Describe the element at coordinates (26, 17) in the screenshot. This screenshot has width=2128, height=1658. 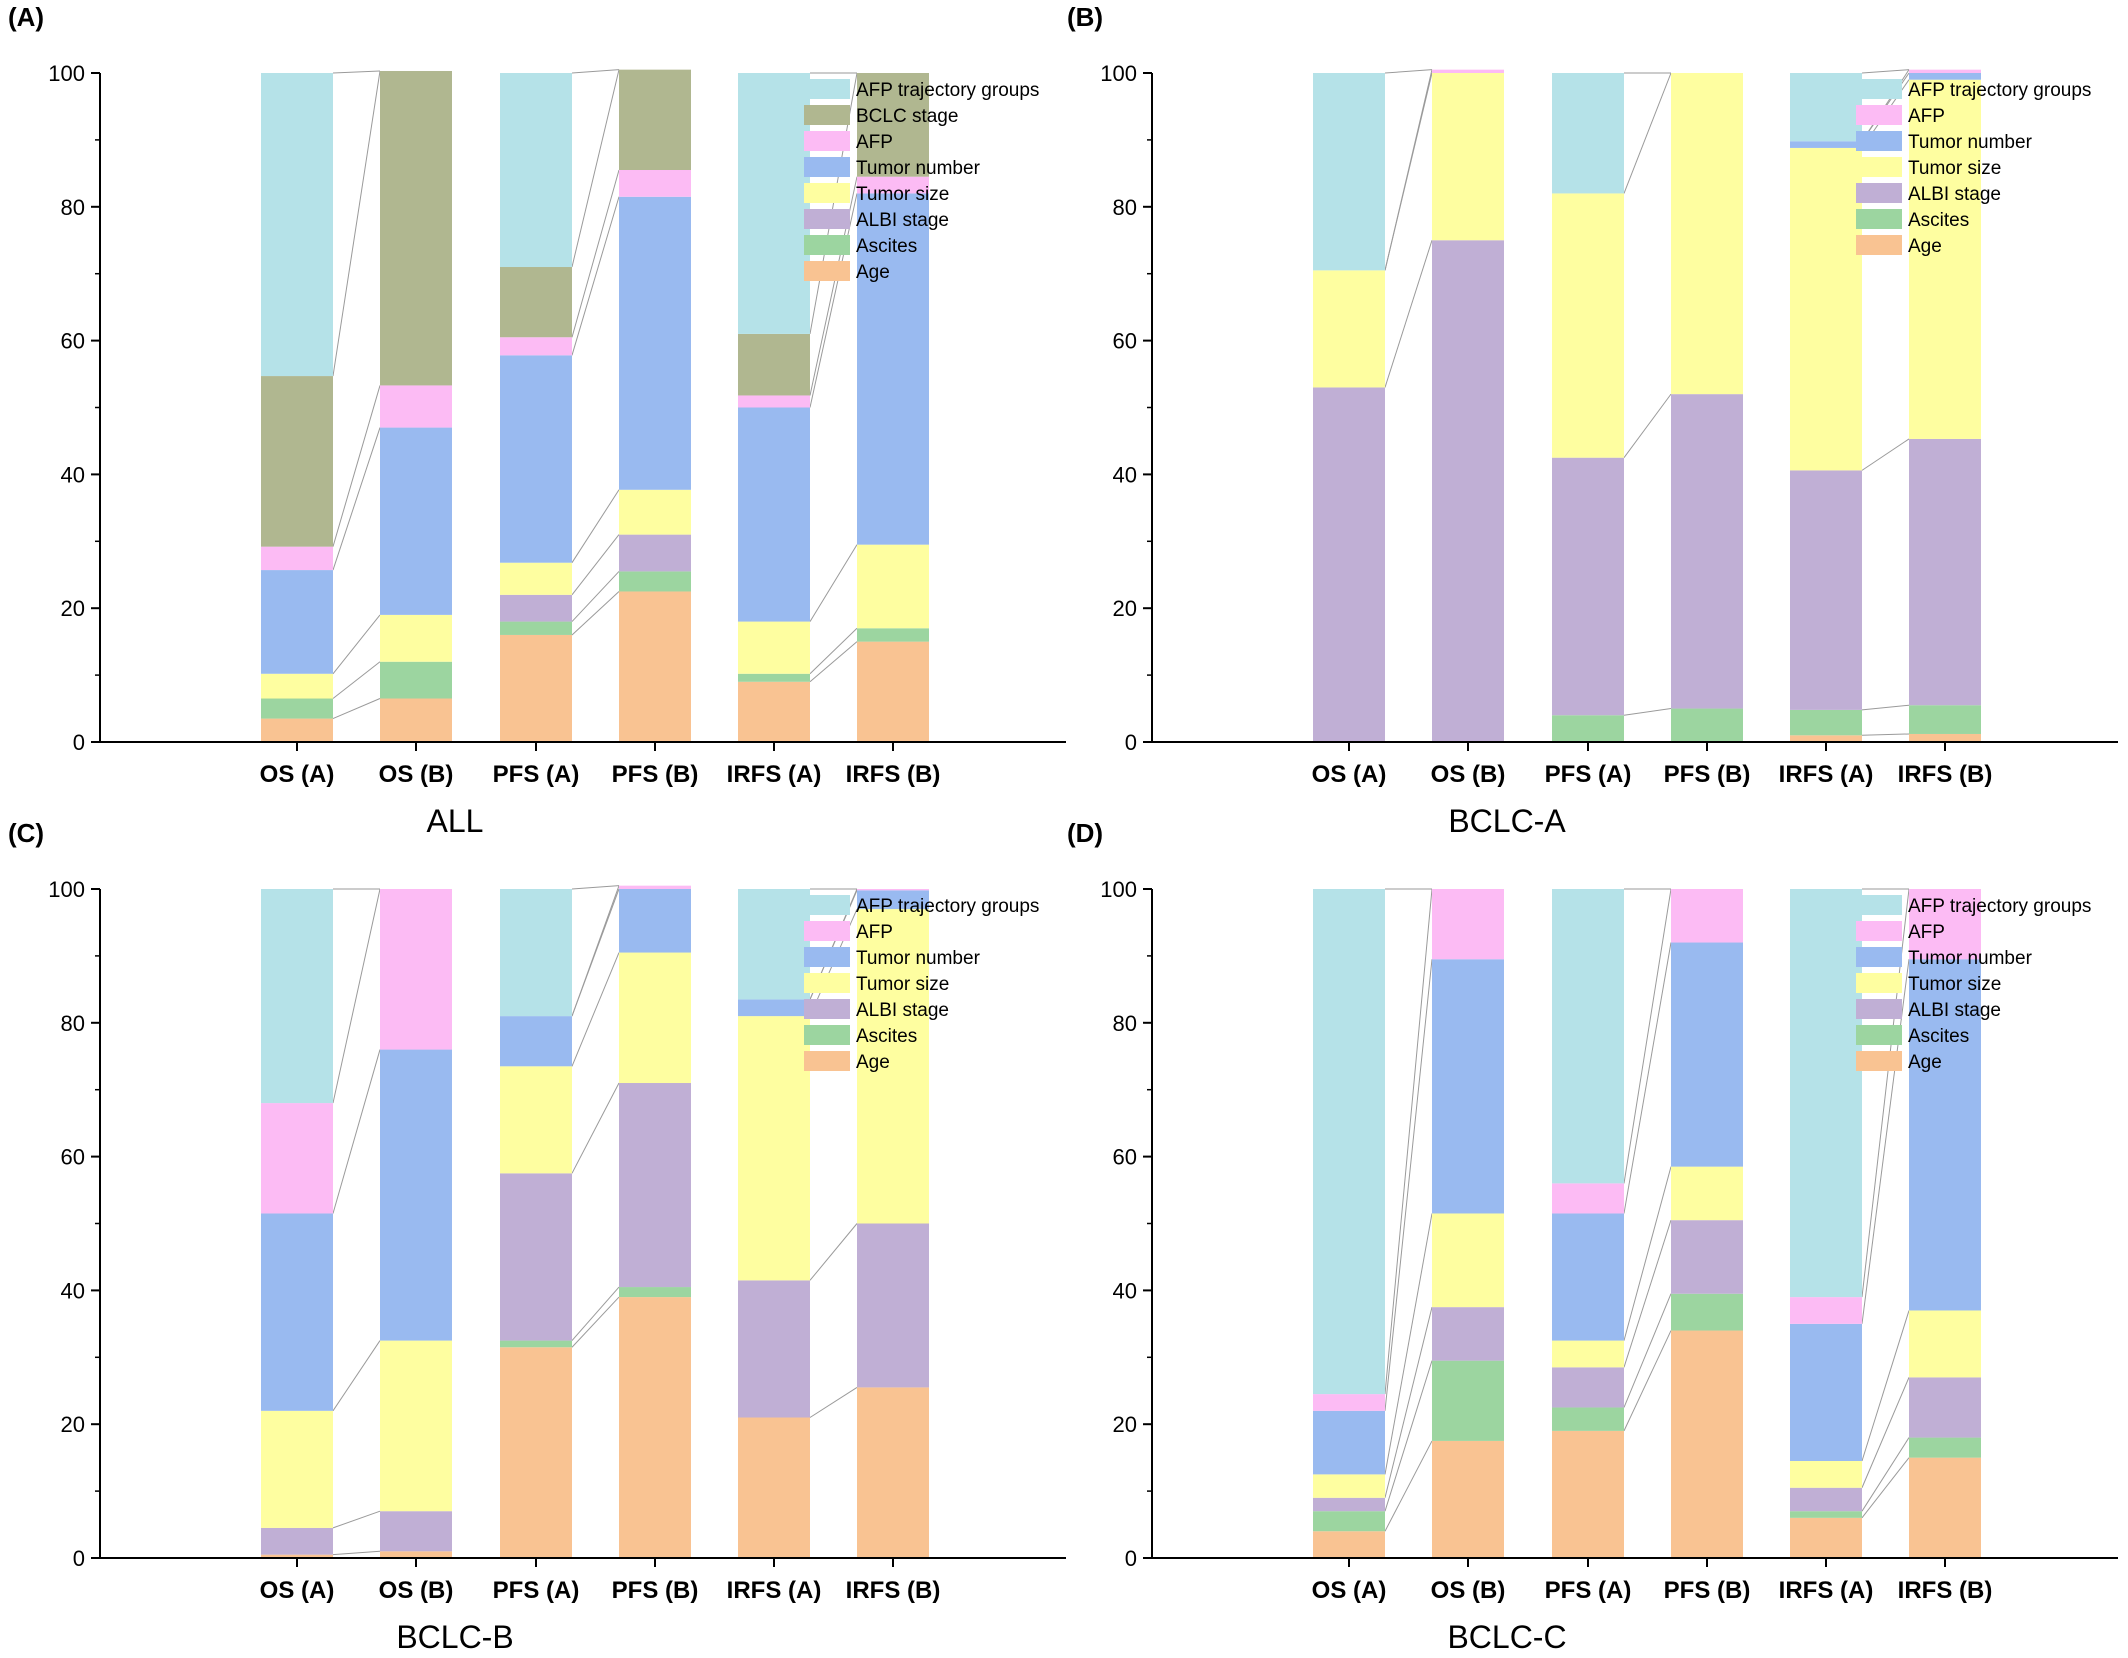
I see `panel-label: (A)` at that location.